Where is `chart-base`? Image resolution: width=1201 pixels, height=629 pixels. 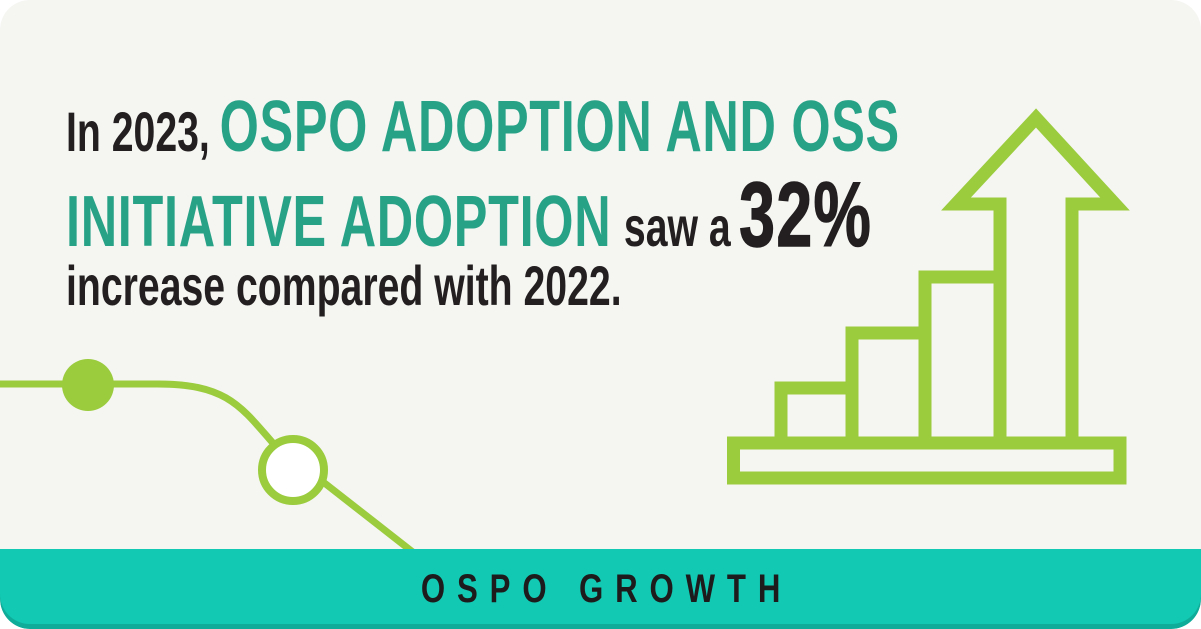
chart-base is located at coordinates (927, 460).